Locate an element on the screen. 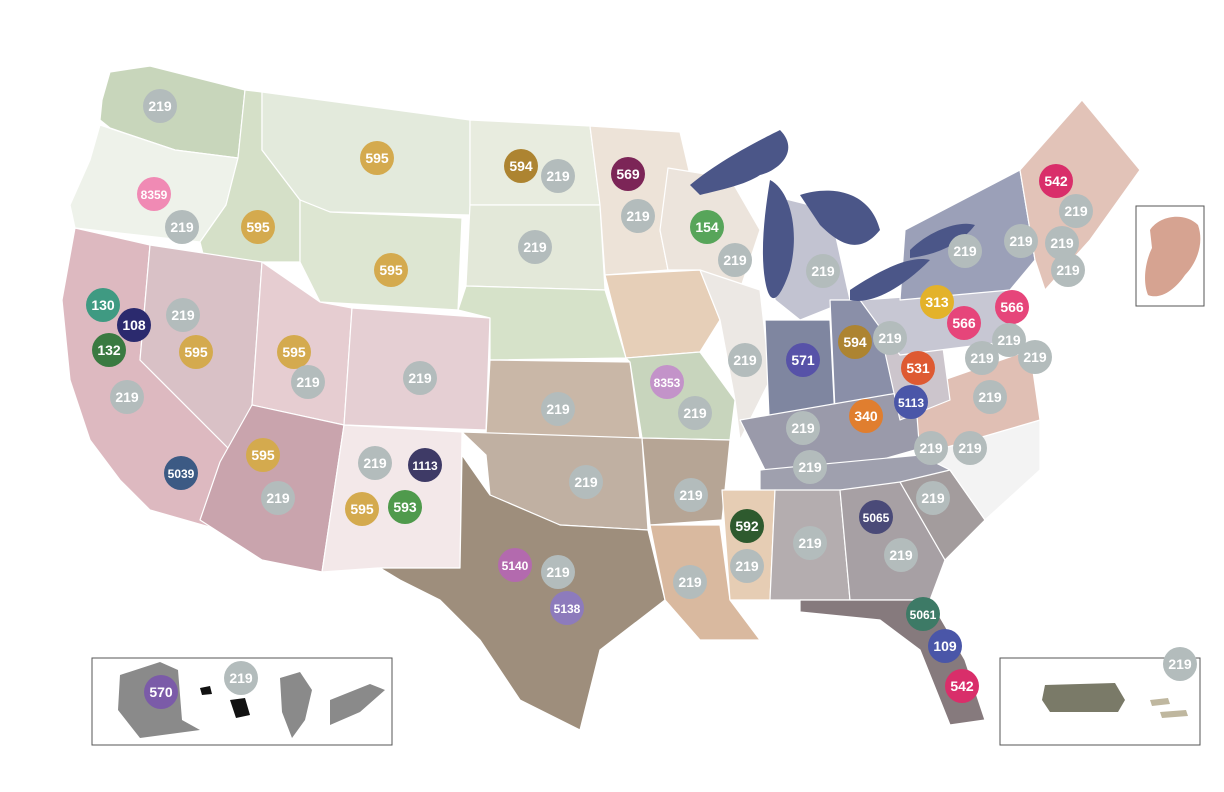 The width and height of the screenshot is (1224, 792). marker-62: 219 is located at coordinates (1021, 241).